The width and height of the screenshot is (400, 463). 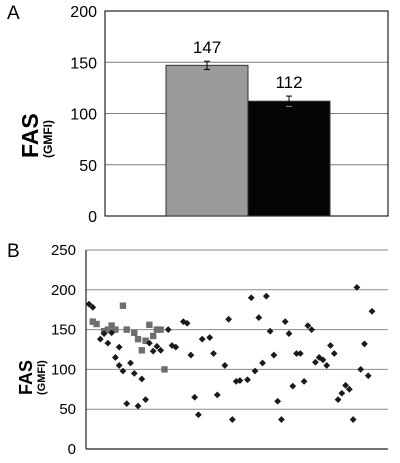 I want to click on panel-a-letter: A, so click(x=13, y=13).